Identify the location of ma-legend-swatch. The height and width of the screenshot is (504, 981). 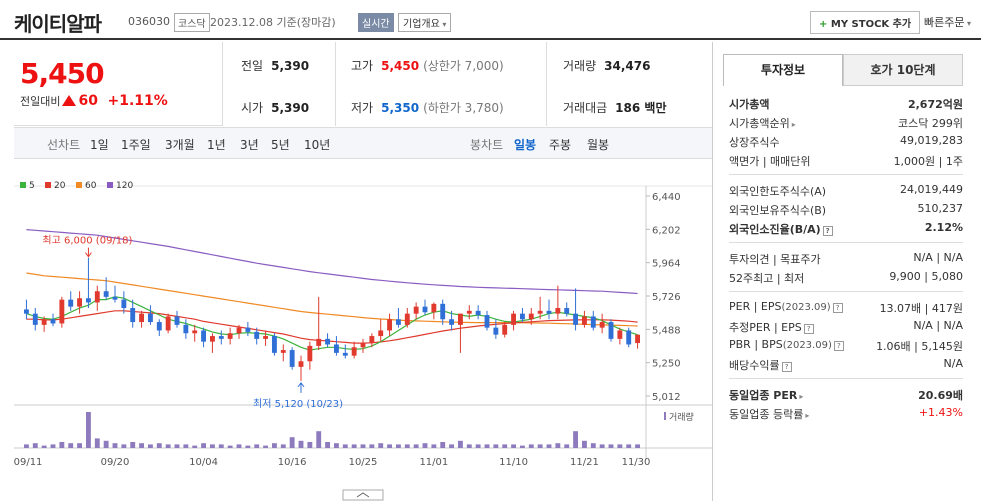
(110, 185).